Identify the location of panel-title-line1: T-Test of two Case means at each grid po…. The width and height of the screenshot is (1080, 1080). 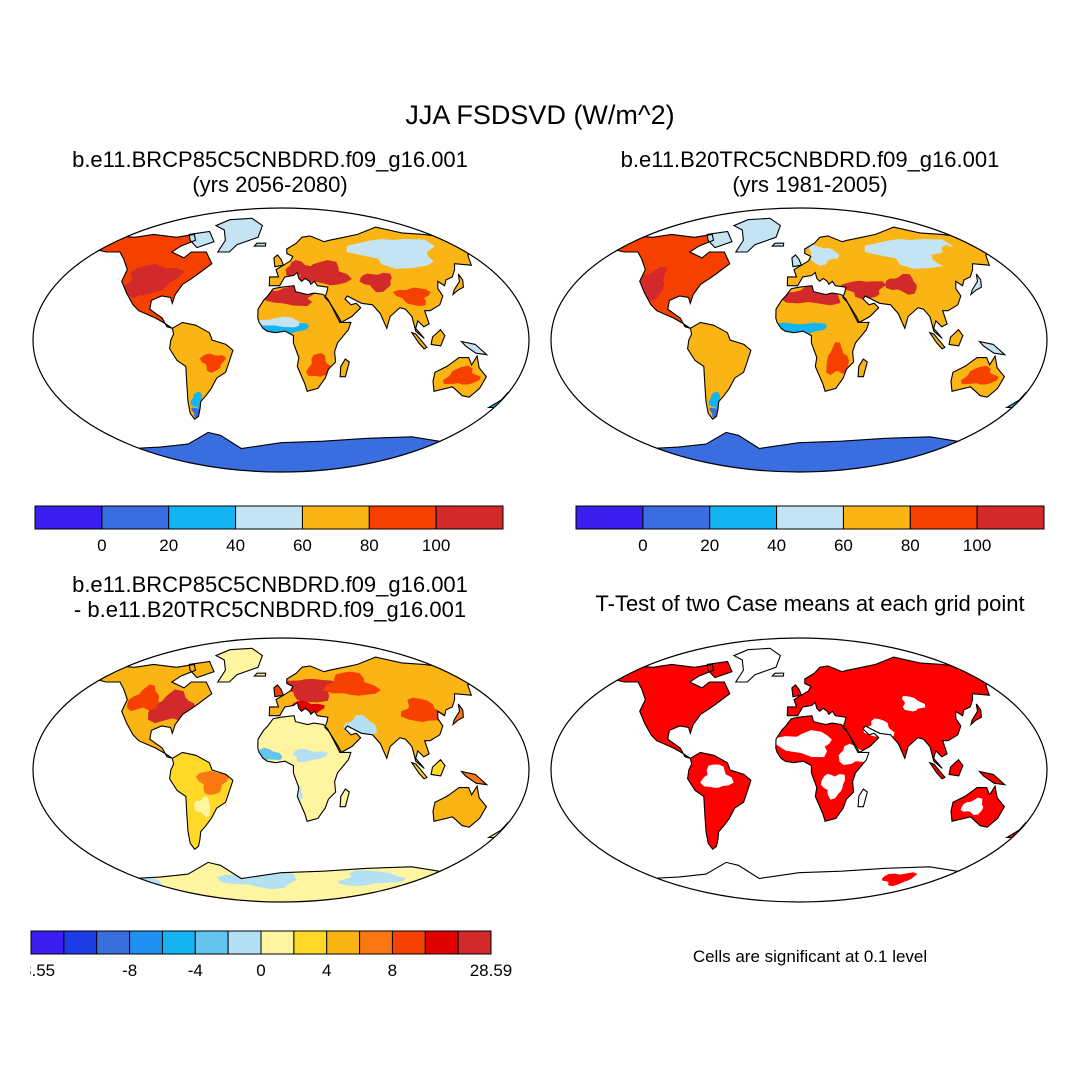
(810, 603).